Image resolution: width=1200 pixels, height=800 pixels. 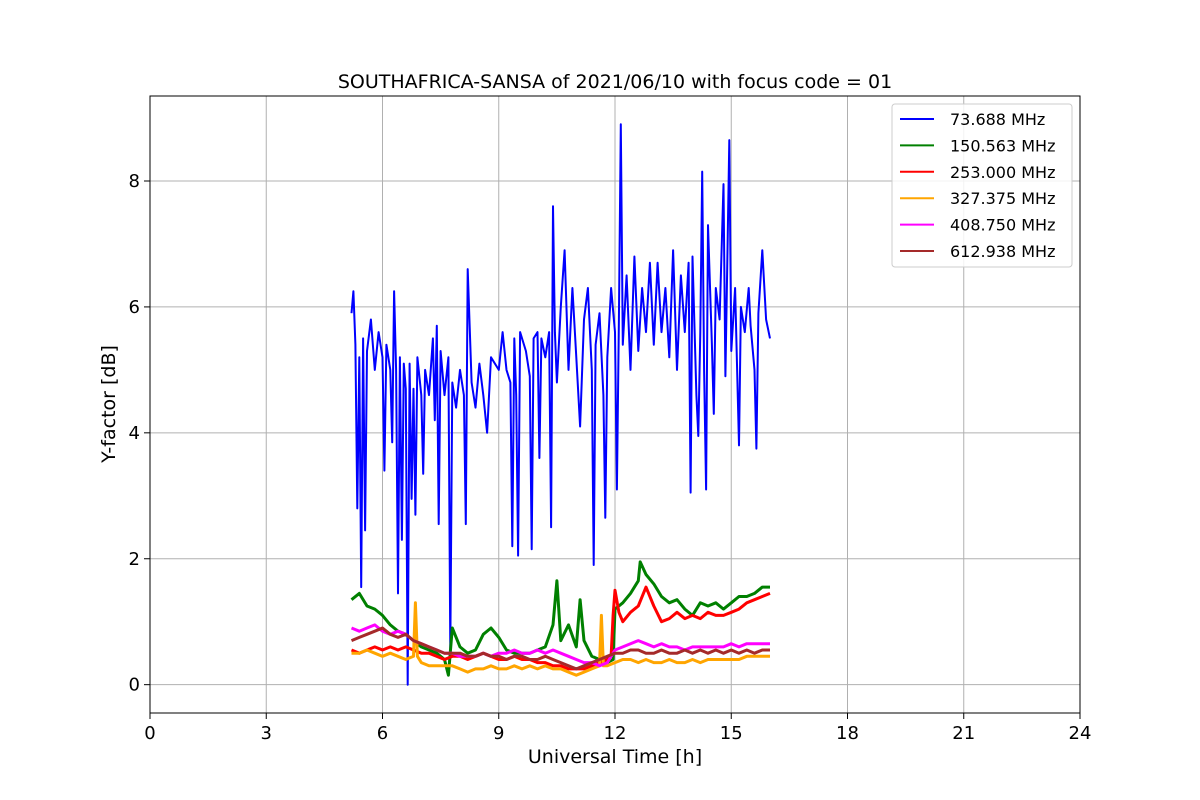 What do you see at coordinates (731, 733) in the screenshot?
I see `x-tick-label: 15` at bounding box center [731, 733].